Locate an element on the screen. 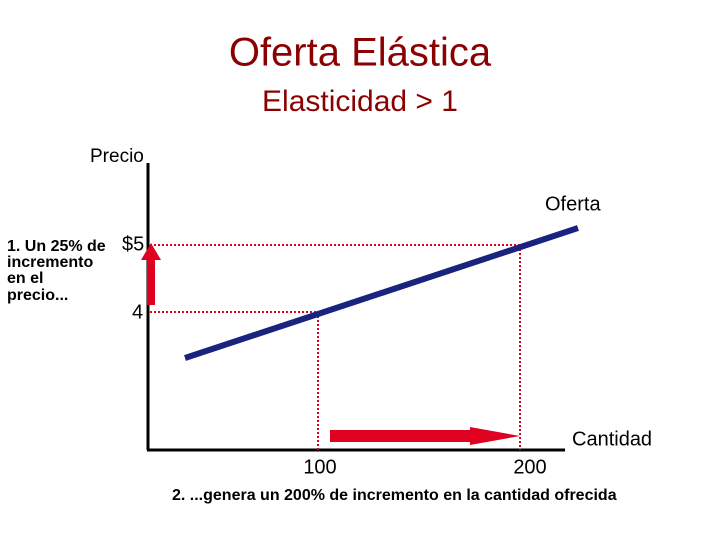  price-label: 4 is located at coordinates (137, 312).